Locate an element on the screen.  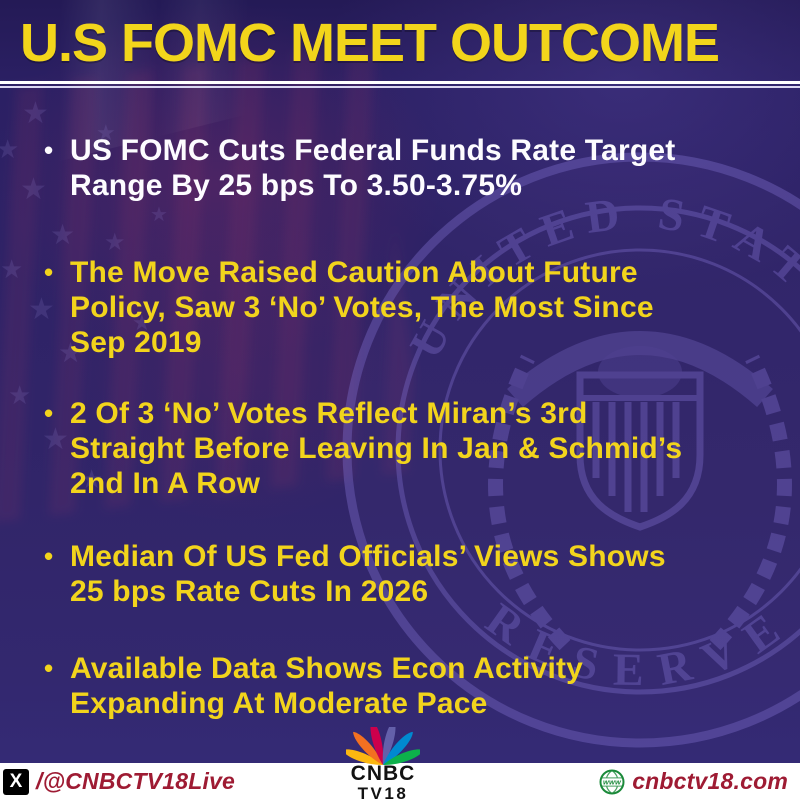
footer-strip: X /@CNBCTV18Live www cnbctv18.com is located at coordinates (400, 781).